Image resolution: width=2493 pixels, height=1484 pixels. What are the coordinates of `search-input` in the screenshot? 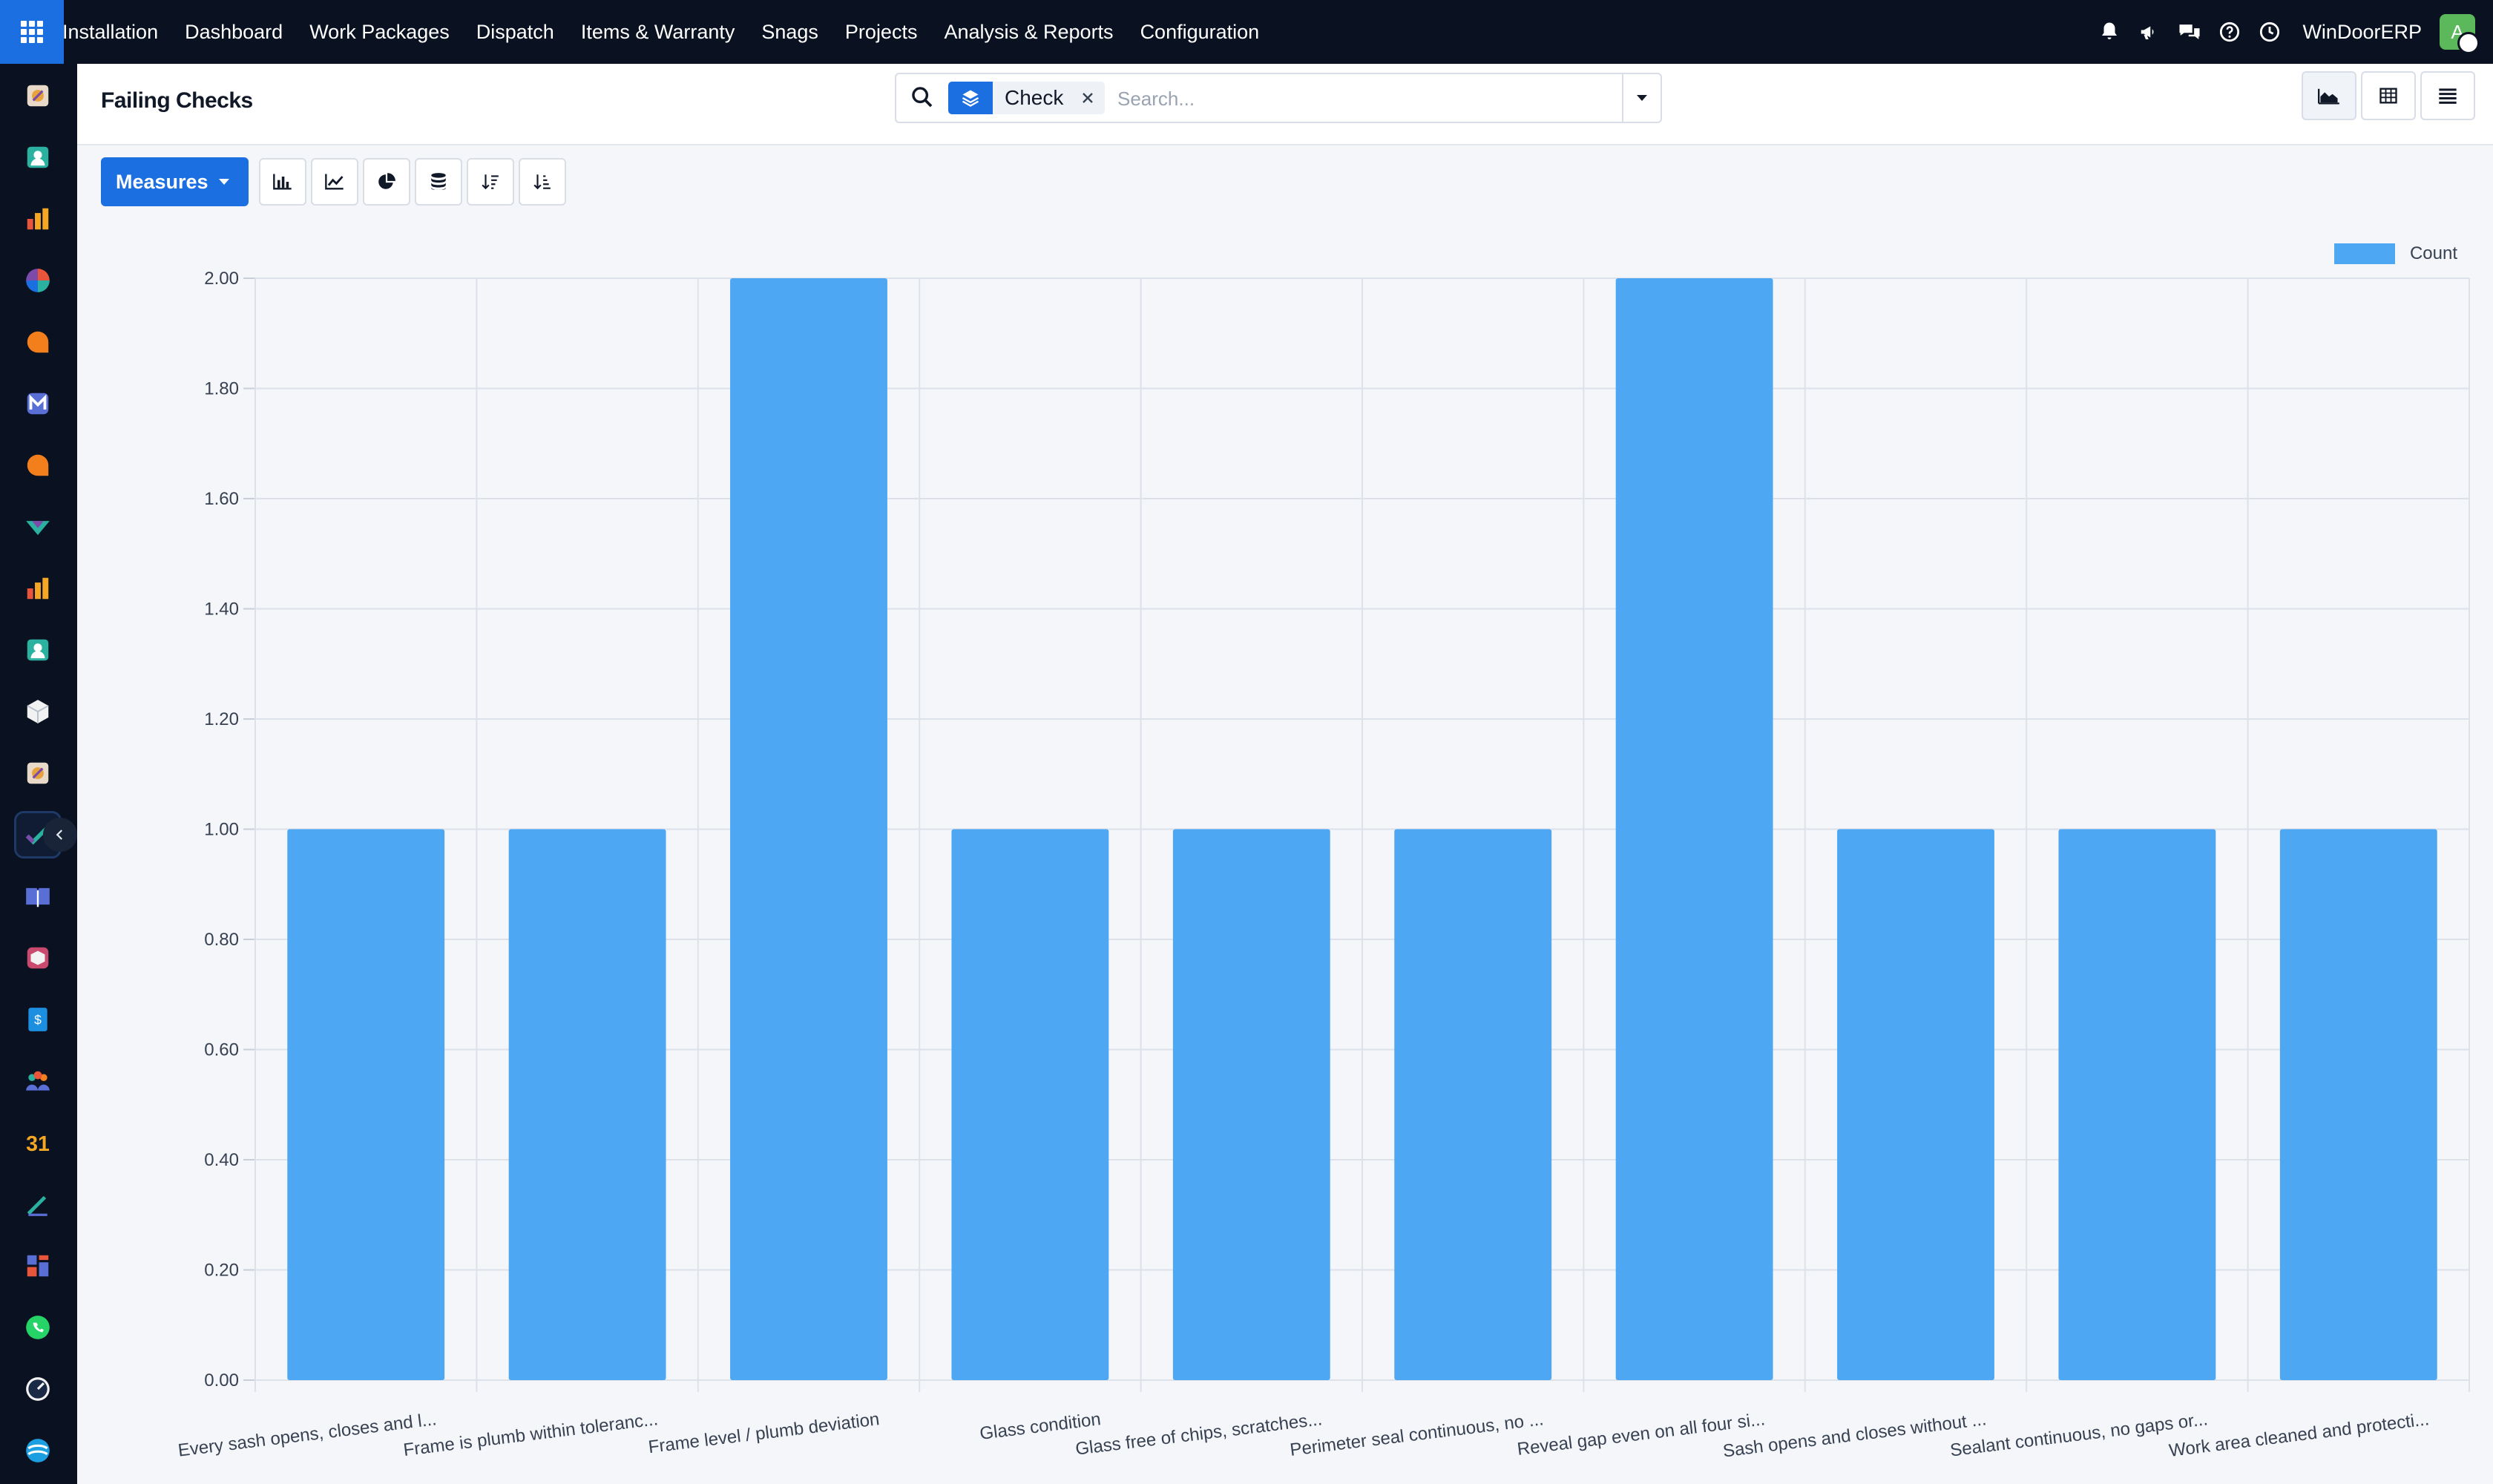 It's located at (1340, 99).